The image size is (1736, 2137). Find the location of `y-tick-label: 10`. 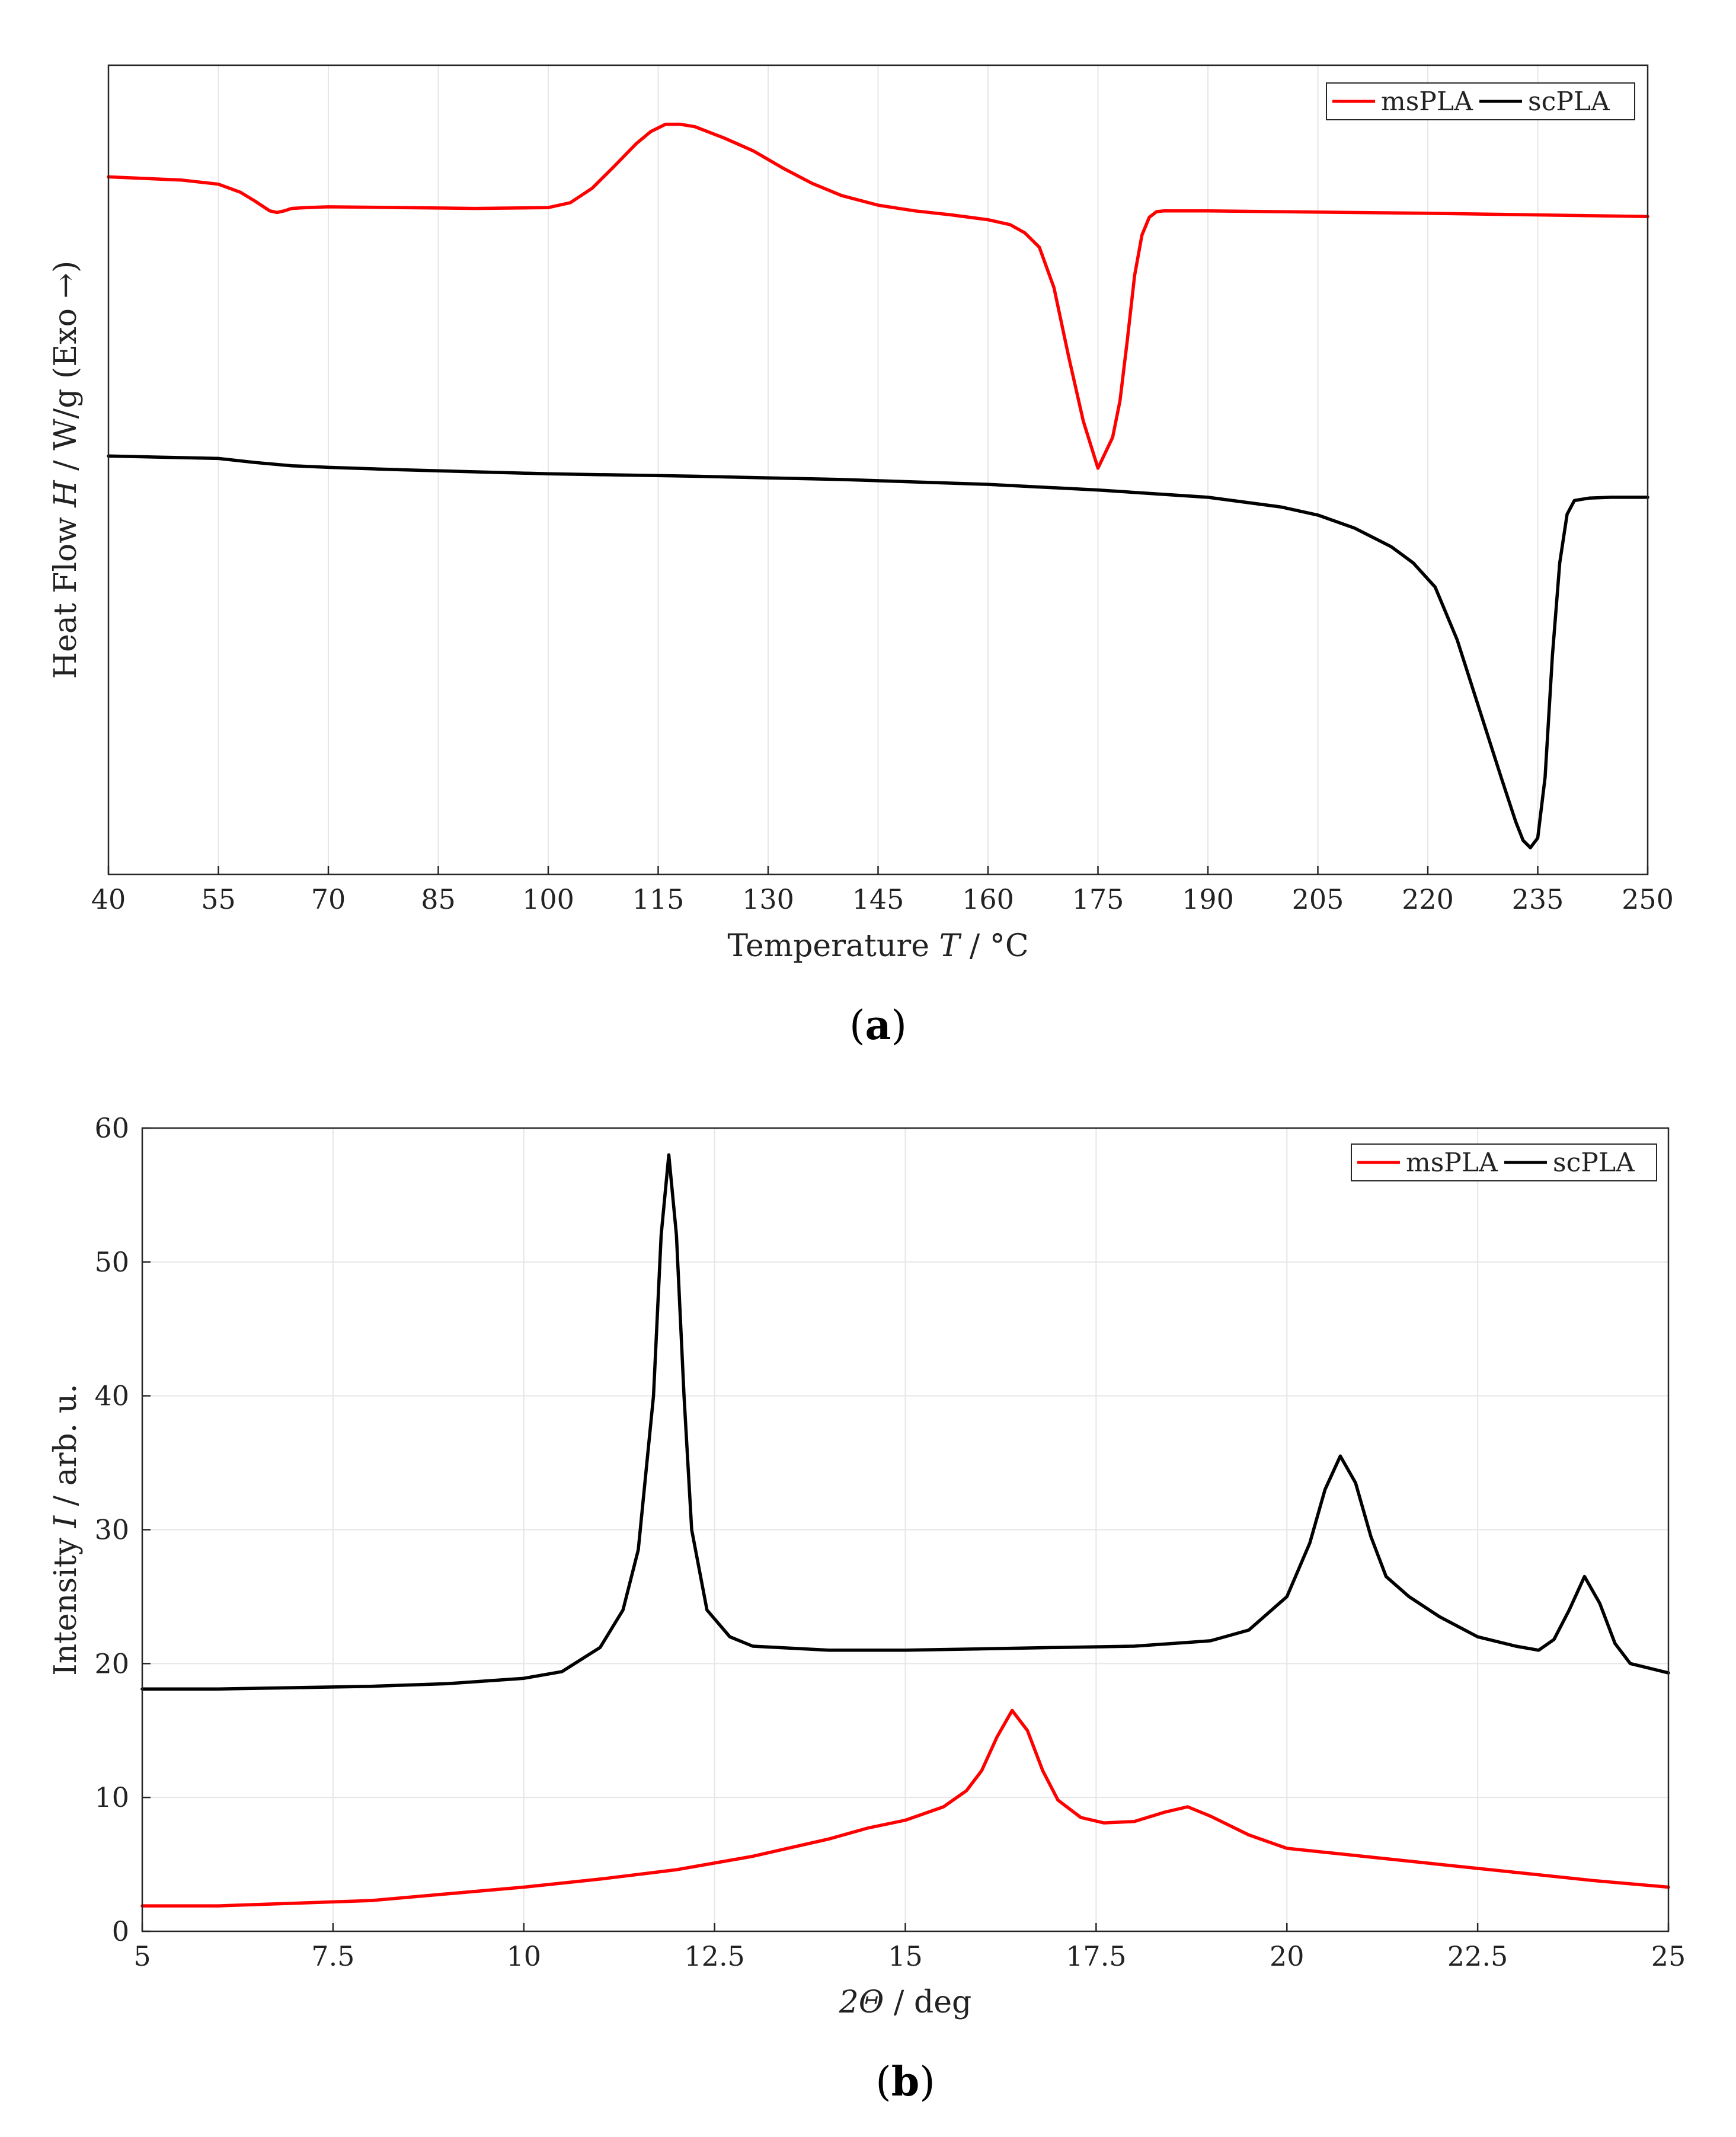

y-tick-label: 10 is located at coordinates (111, 1797).